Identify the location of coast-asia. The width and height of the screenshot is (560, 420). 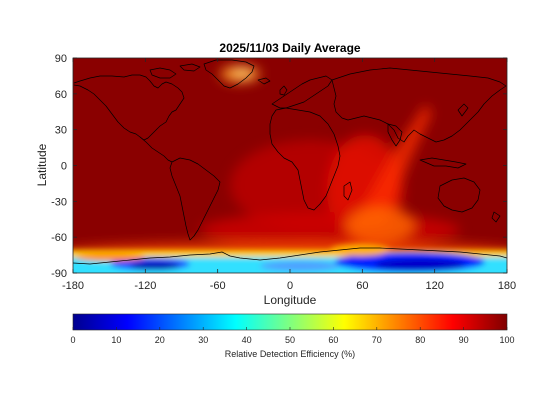
(419, 105).